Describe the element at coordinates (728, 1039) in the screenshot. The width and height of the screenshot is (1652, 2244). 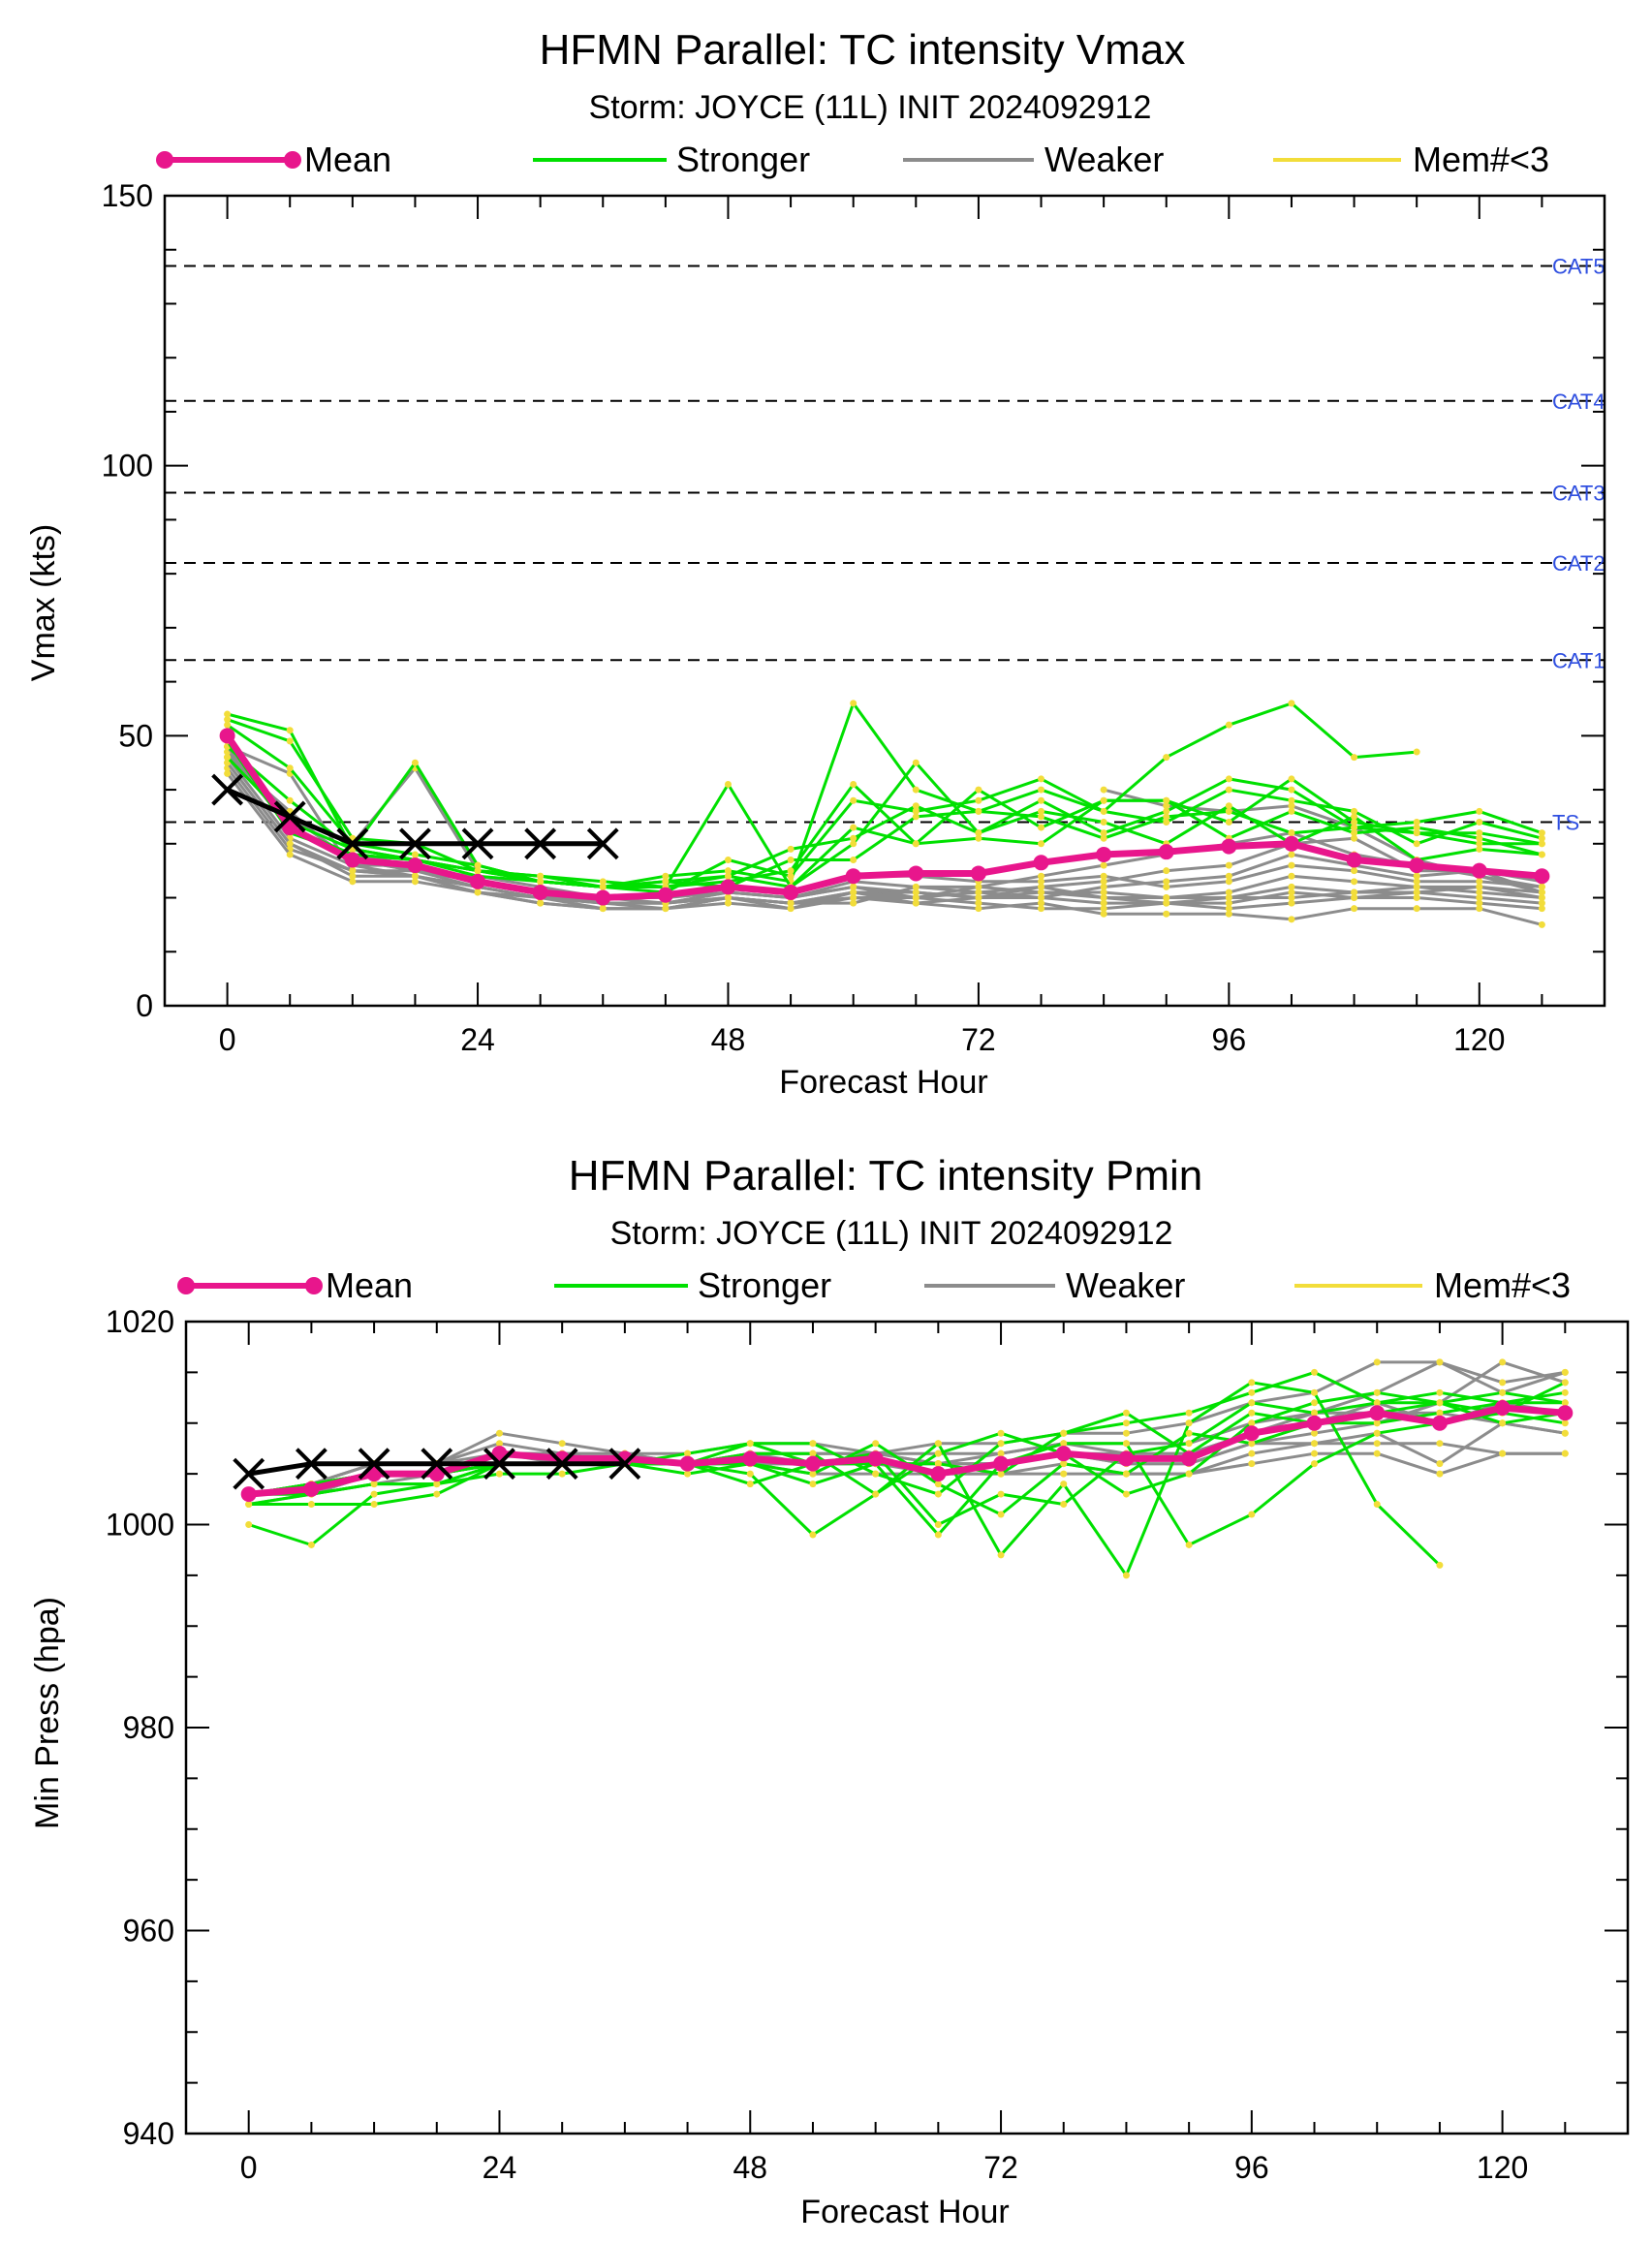
I see `x-tick-label: 48` at that location.